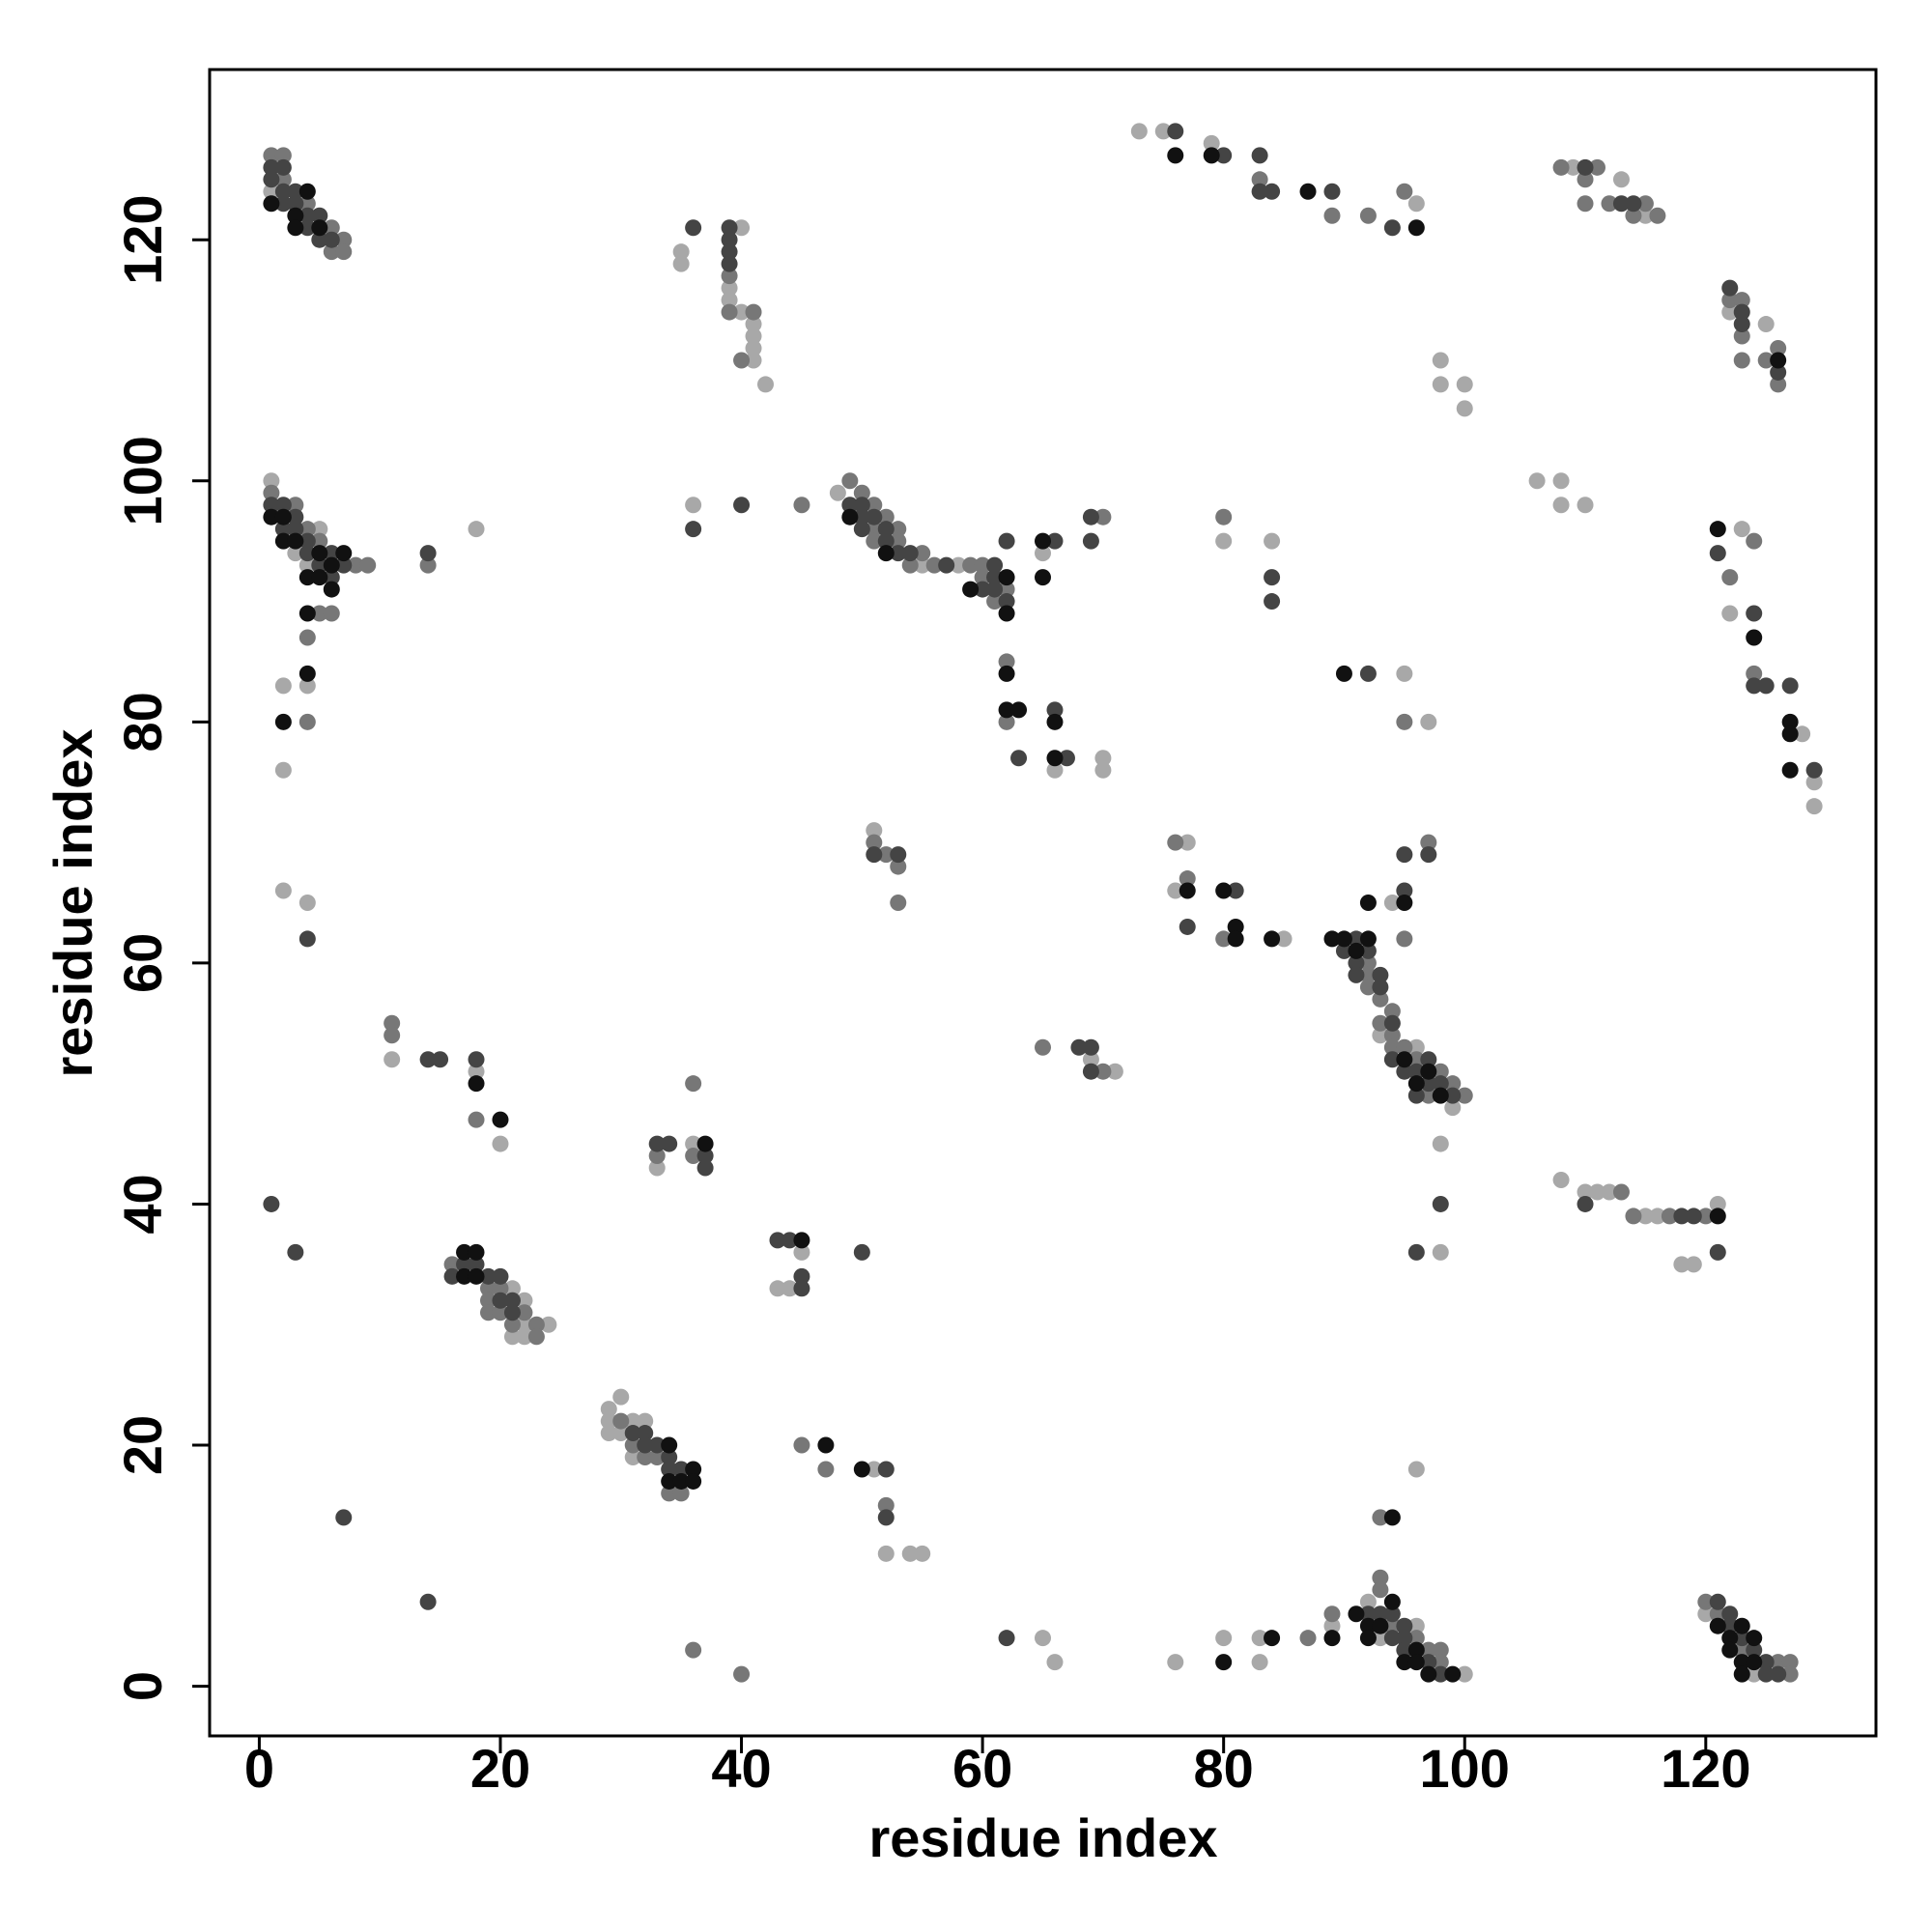 The image size is (1932, 1932). I want to click on x-axis-label: residue index, so click(1042, 1837).